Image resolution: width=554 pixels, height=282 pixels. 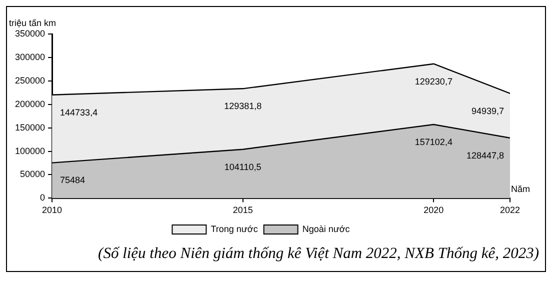 I want to click on data-label: 94939,7, so click(x=487, y=111).